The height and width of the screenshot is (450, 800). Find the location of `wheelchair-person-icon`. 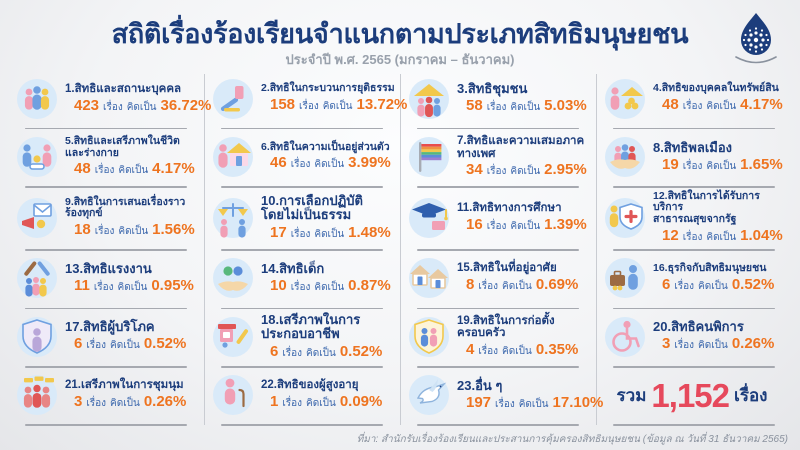

wheelchair-person-icon is located at coordinates (625, 337).